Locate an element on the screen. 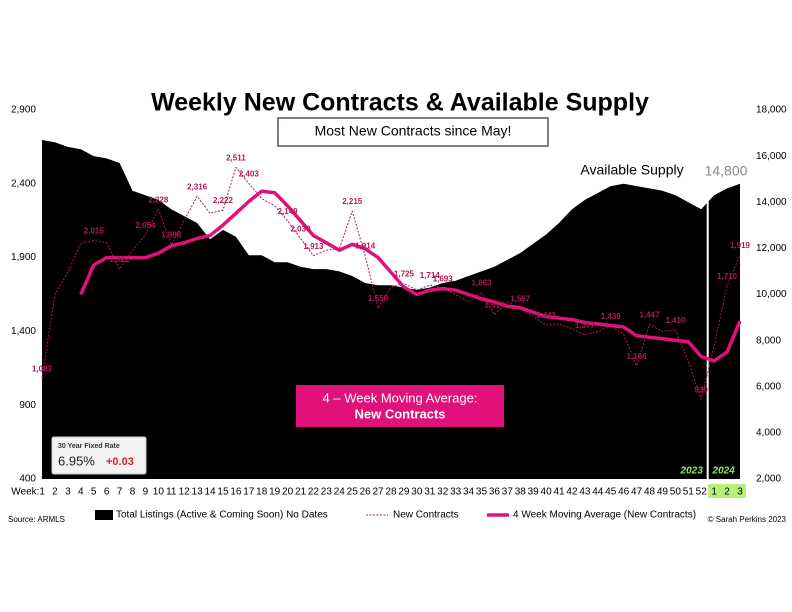 The height and width of the screenshot is (612, 792). y2-tick-label: 18,000 is located at coordinates (771, 110).